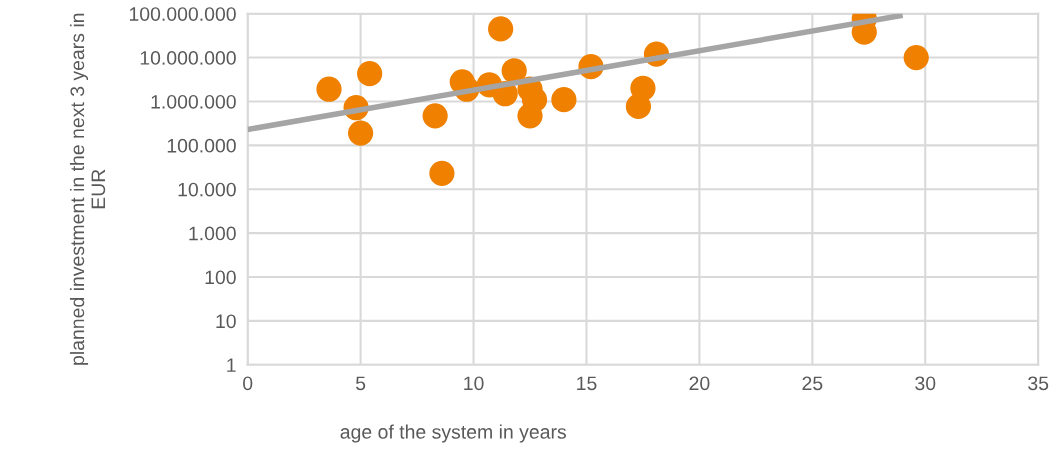 Image resolution: width=1054 pixels, height=456 pixels. What do you see at coordinates (699, 383) in the screenshot?
I see `x-tick-label: 20` at bounding box center [699, 383].